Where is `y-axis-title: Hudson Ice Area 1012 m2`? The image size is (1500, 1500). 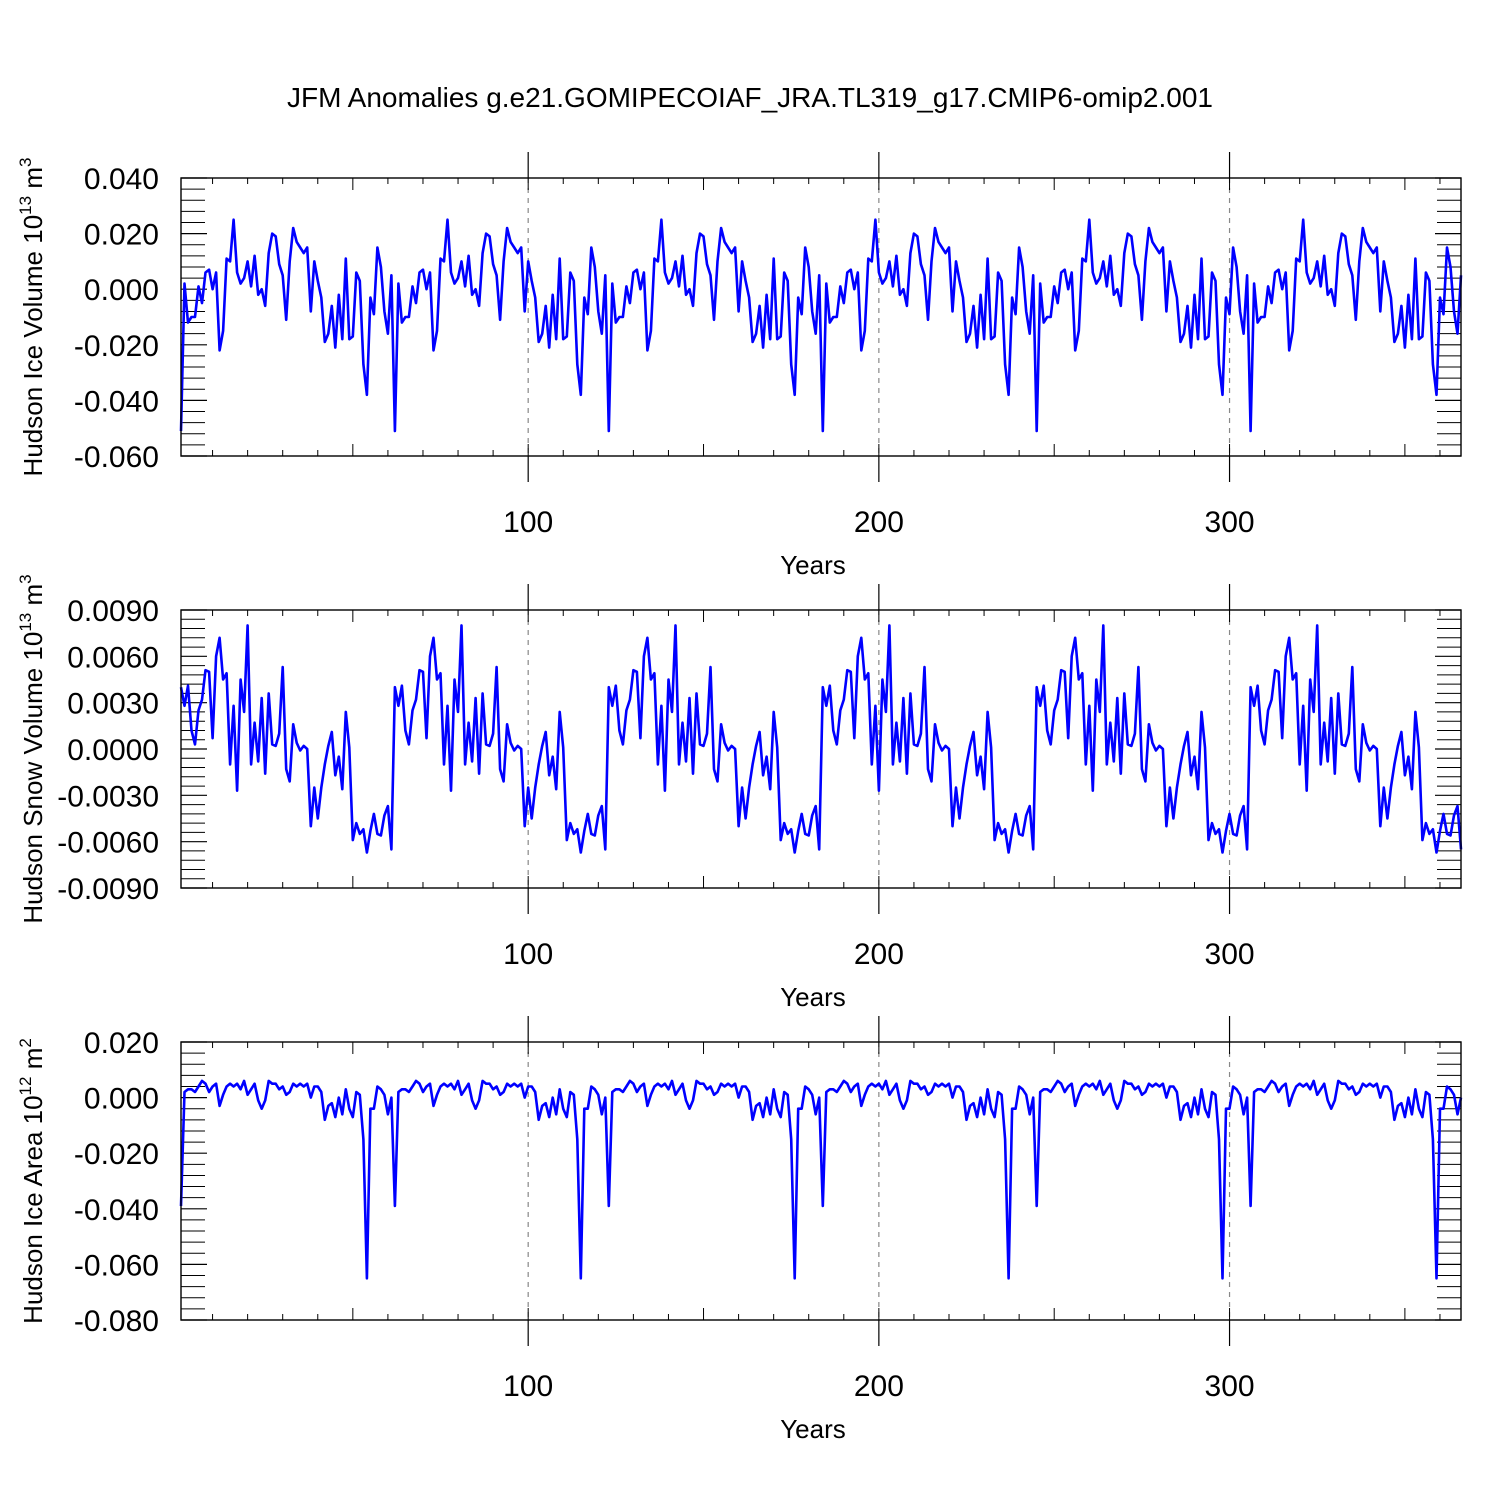
y-axis-title: Hudson Ice Area 1012 m2 is located at coordinates (32, 1181).